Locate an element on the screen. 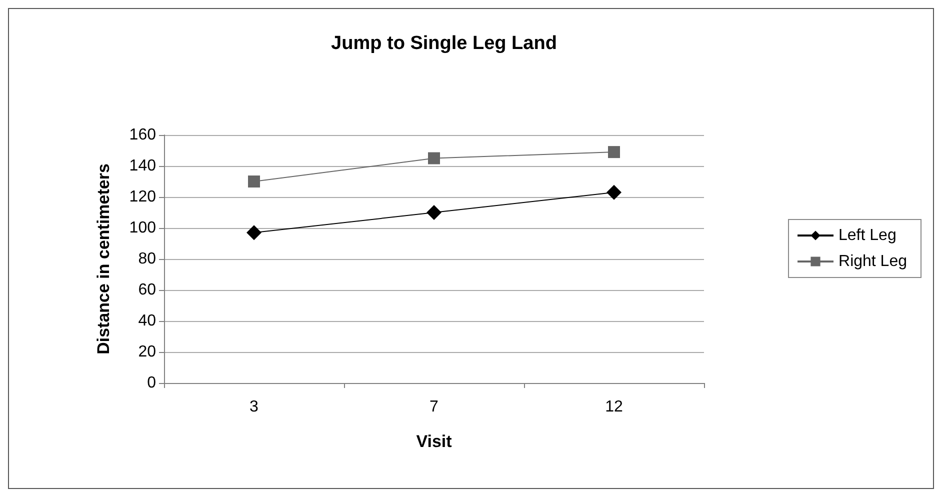 The height and width of the screenshot is (497, 942). legend-label: Left Leg is located at coordinates (867, 235).